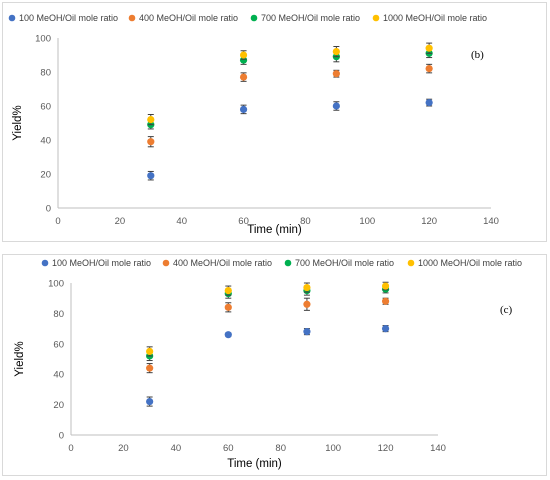 This screenshot has height=480, width=550. I want to click on chart-c-x-tick-label: 0, so click(70, 448).